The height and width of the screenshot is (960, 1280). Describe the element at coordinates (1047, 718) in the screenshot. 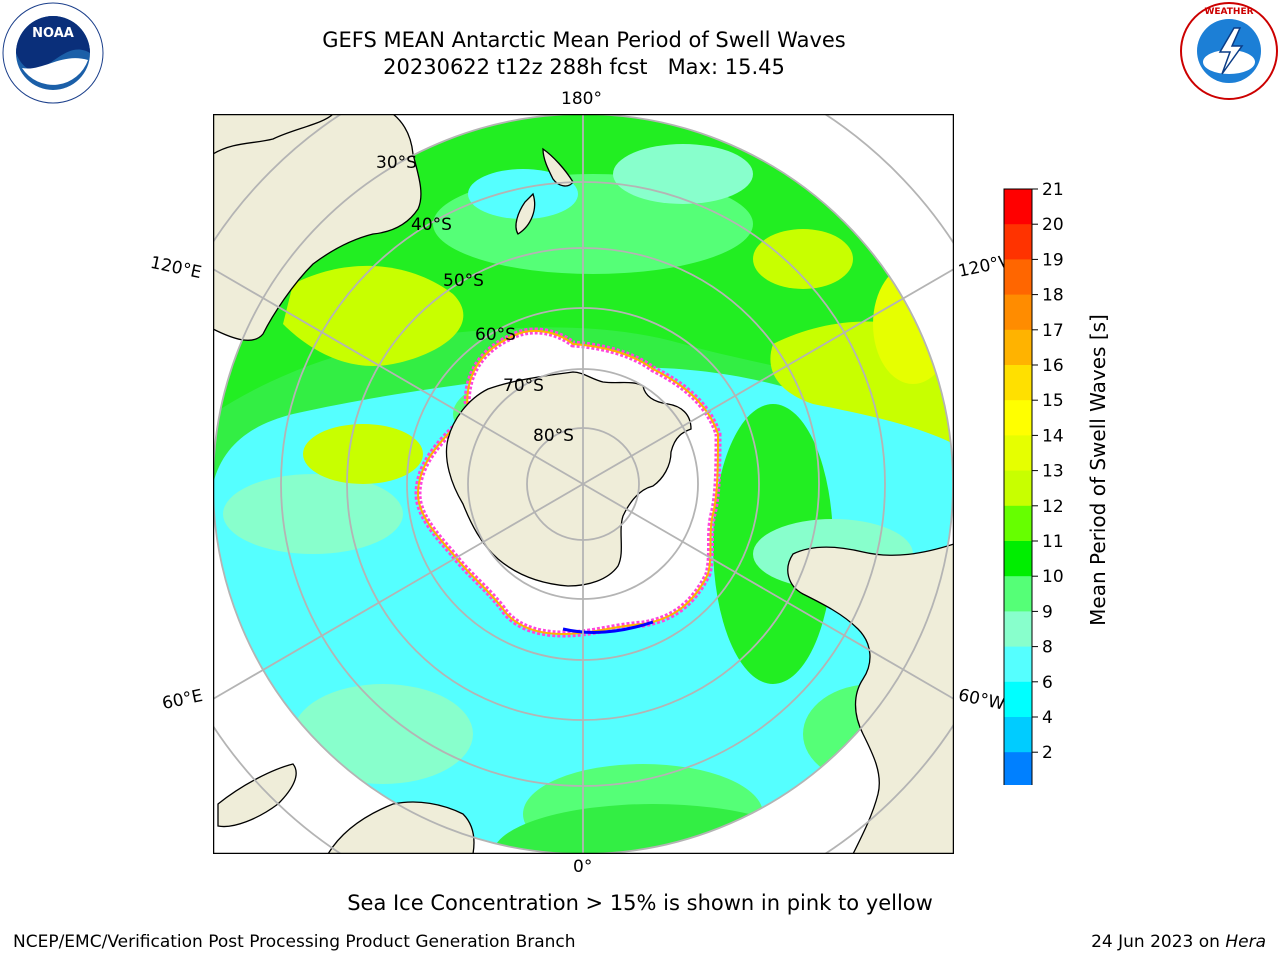

I see `colorbar-tick-label: 4` at that location.